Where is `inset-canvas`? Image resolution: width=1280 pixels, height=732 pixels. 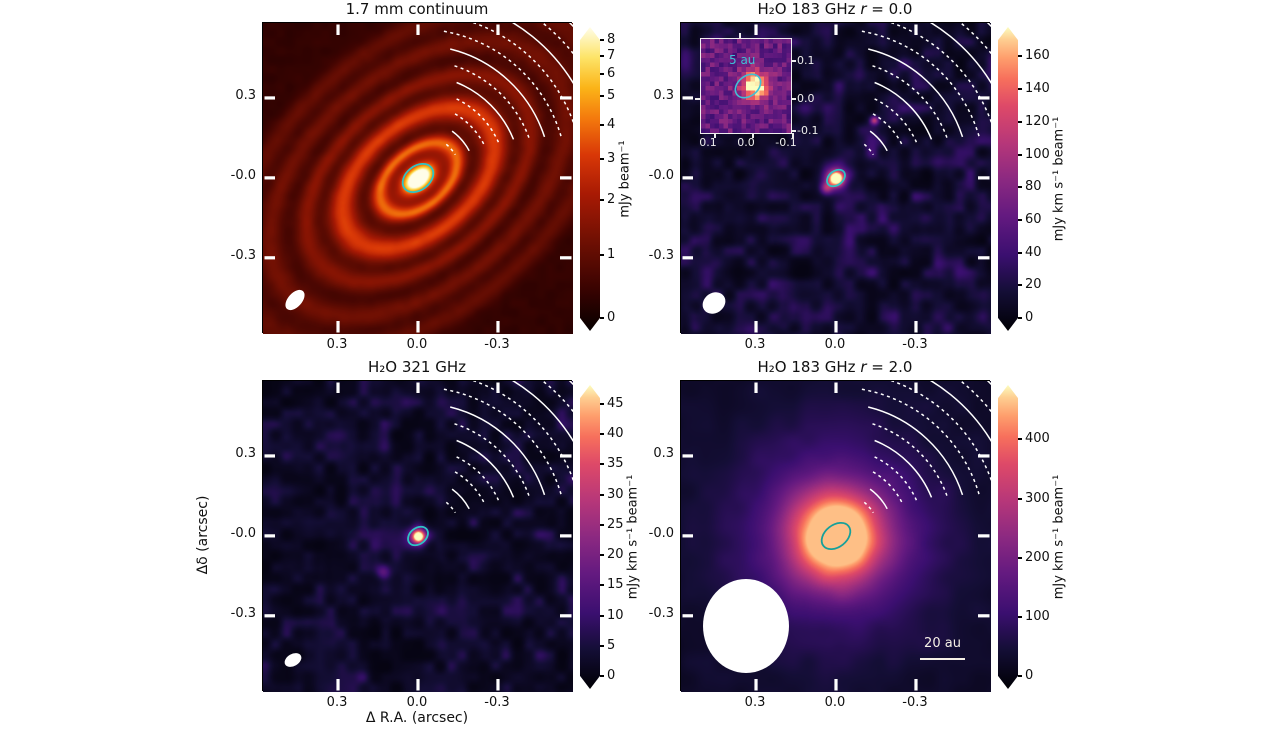
inset-canvas is located at coordinates (746, 86).